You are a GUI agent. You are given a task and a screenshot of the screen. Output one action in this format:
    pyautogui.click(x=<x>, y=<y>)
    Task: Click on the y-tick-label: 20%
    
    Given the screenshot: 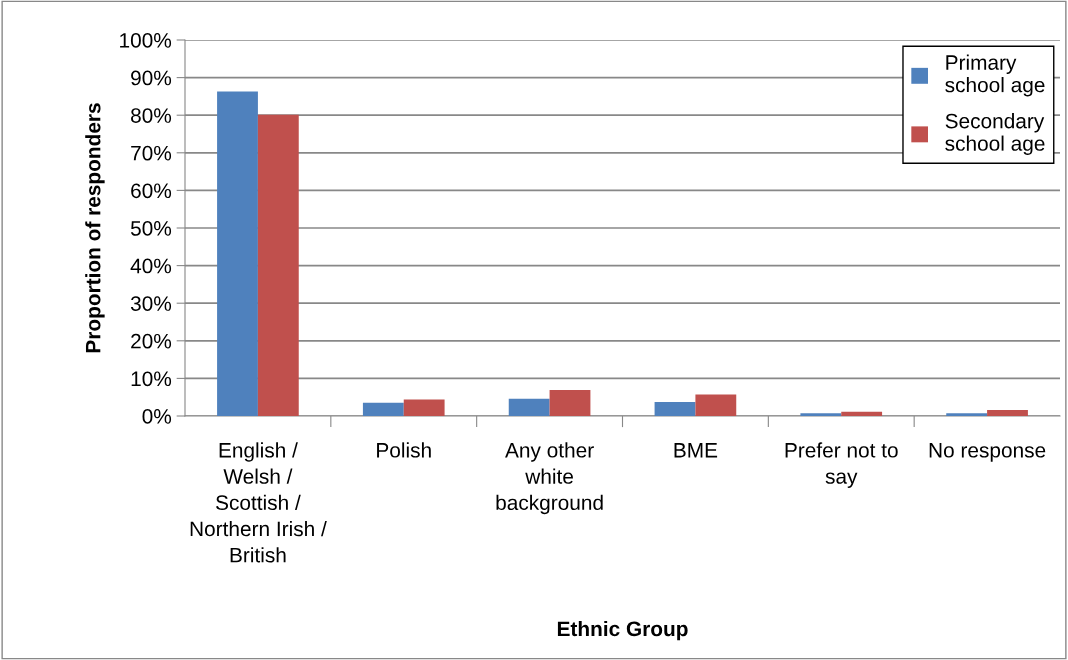 What is the action you would take?
    pyautogui.click(x=151, y=341)
    